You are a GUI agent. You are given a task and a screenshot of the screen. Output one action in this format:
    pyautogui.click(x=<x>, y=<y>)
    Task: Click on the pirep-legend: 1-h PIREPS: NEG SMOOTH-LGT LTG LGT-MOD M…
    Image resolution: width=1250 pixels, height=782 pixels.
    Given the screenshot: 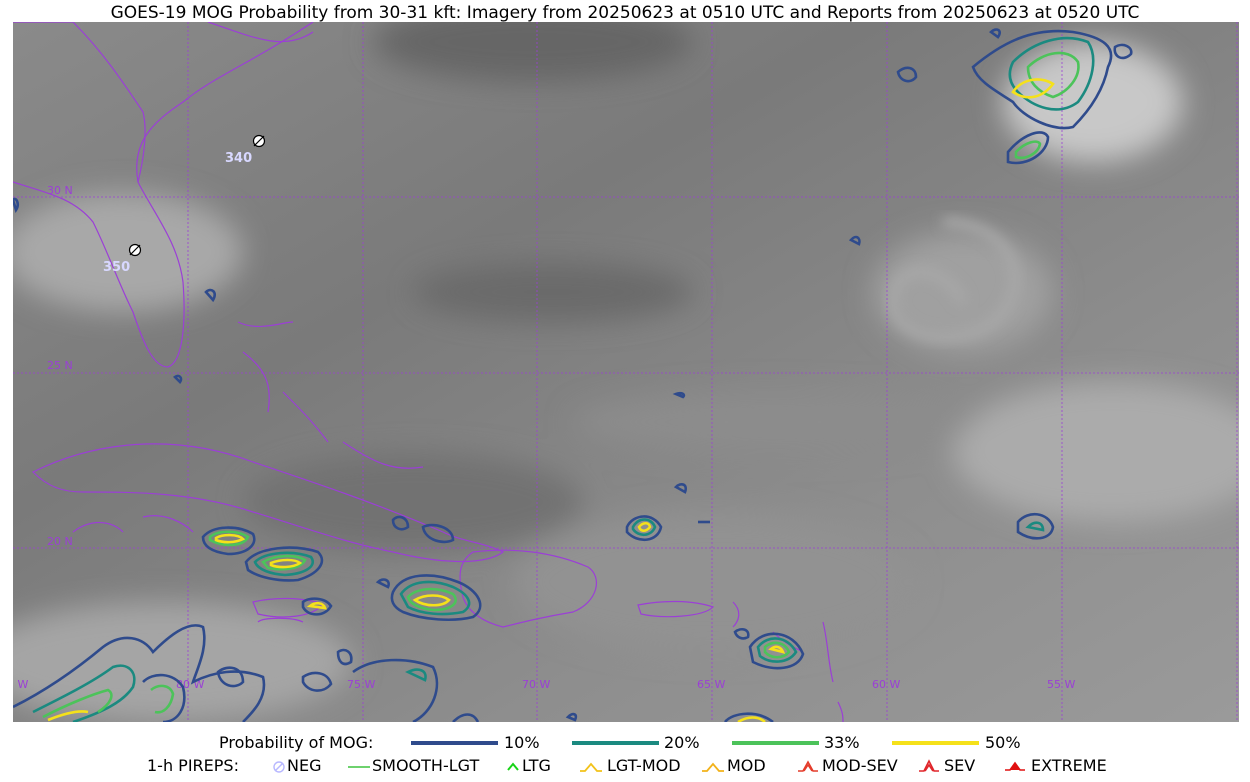 What is the action you would take?
    pyautogui.click(x=625, y=766)
    